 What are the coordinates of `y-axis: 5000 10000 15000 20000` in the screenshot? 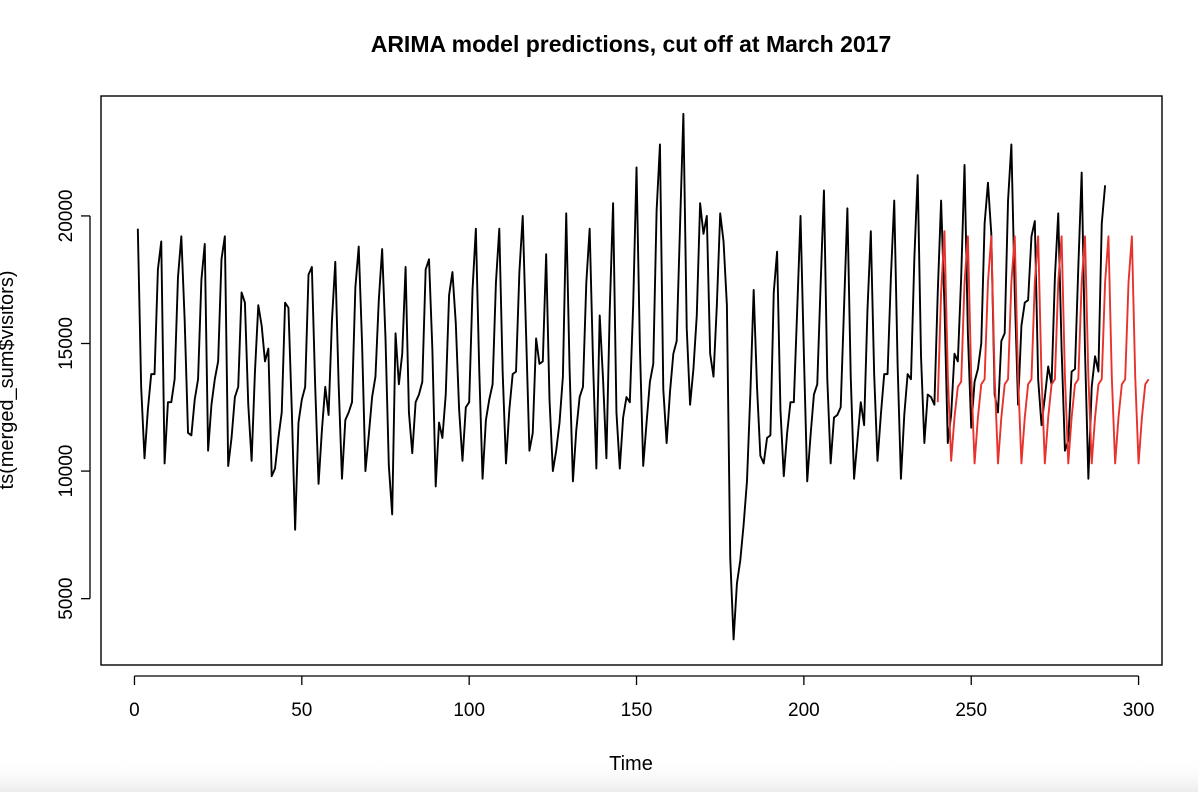 It's located at (73, 405).